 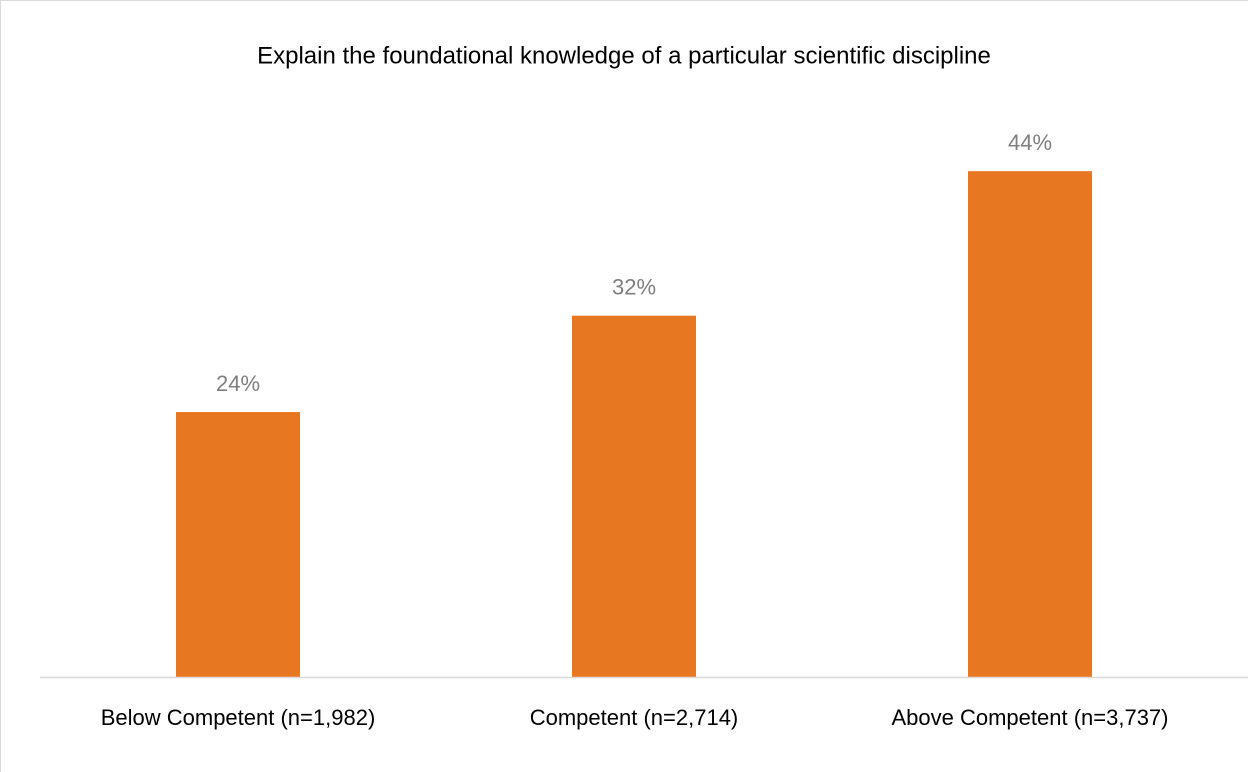 I want to click on x-tick-label: Below Competent (n=1,982), so click(x=238, y=717).